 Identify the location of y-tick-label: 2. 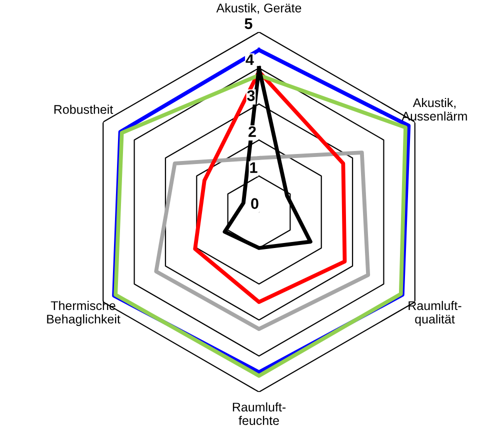
(252, 131).